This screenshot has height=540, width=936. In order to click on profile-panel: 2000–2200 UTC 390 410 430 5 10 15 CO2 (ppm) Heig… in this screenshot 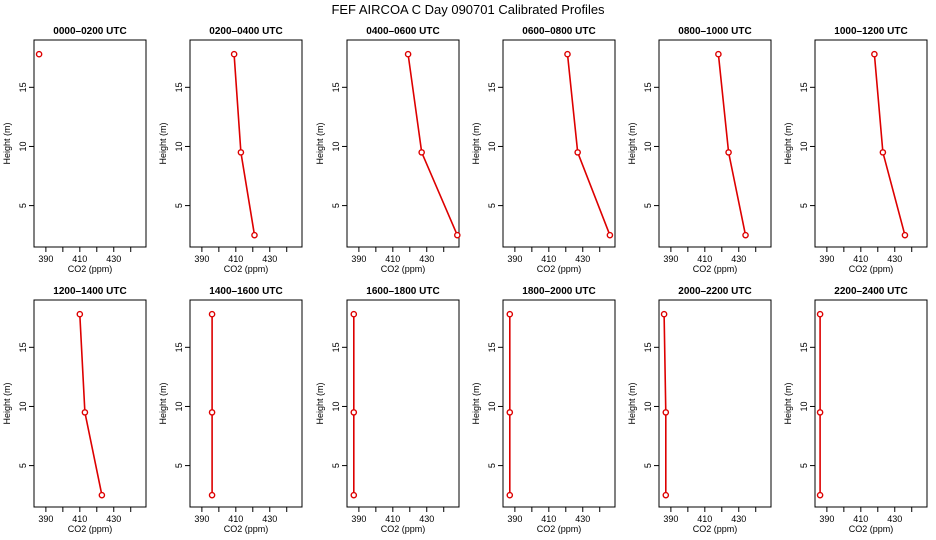, I will do `click(699, 410)`.